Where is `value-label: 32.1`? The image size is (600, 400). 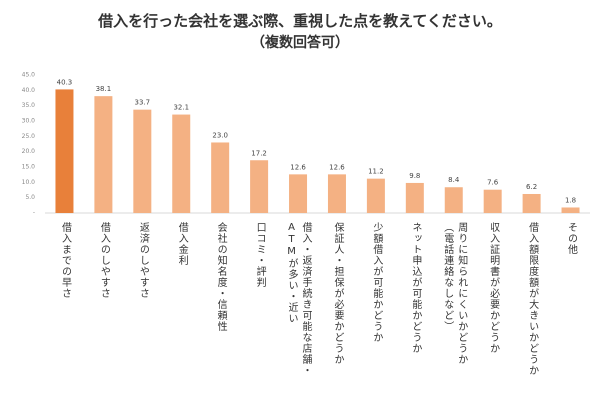 value-label: 32.1 is located at coordinates (181, 108).